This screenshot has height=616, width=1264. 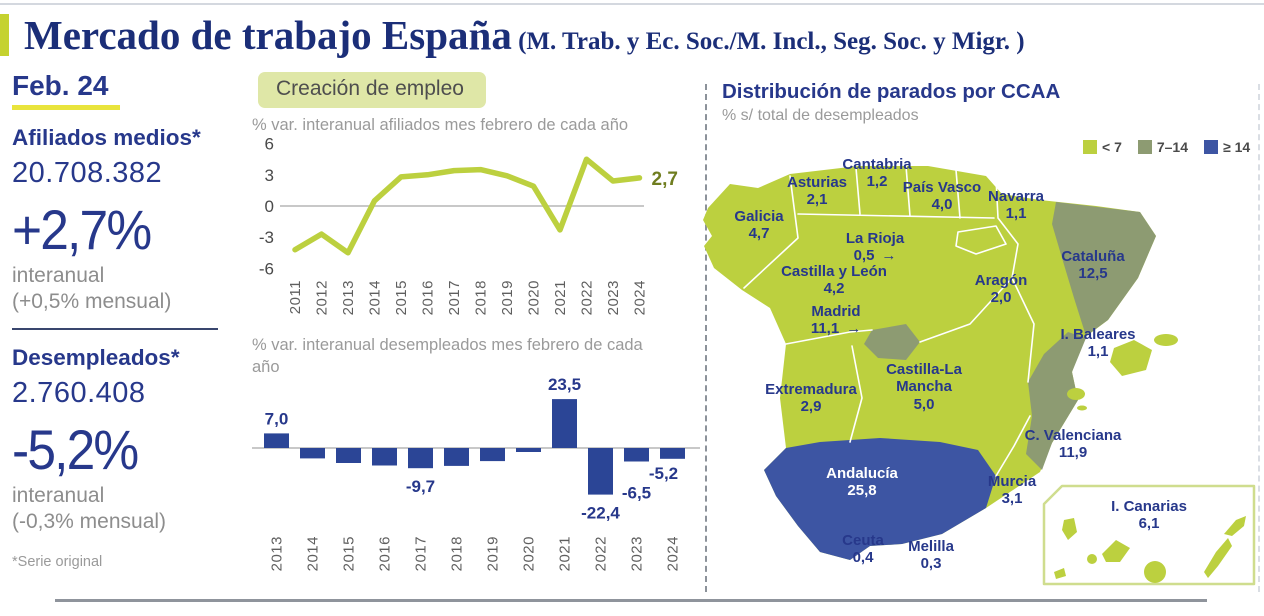 I want to click on region-canarias-lanzarote, so click(x=1235, y=526).